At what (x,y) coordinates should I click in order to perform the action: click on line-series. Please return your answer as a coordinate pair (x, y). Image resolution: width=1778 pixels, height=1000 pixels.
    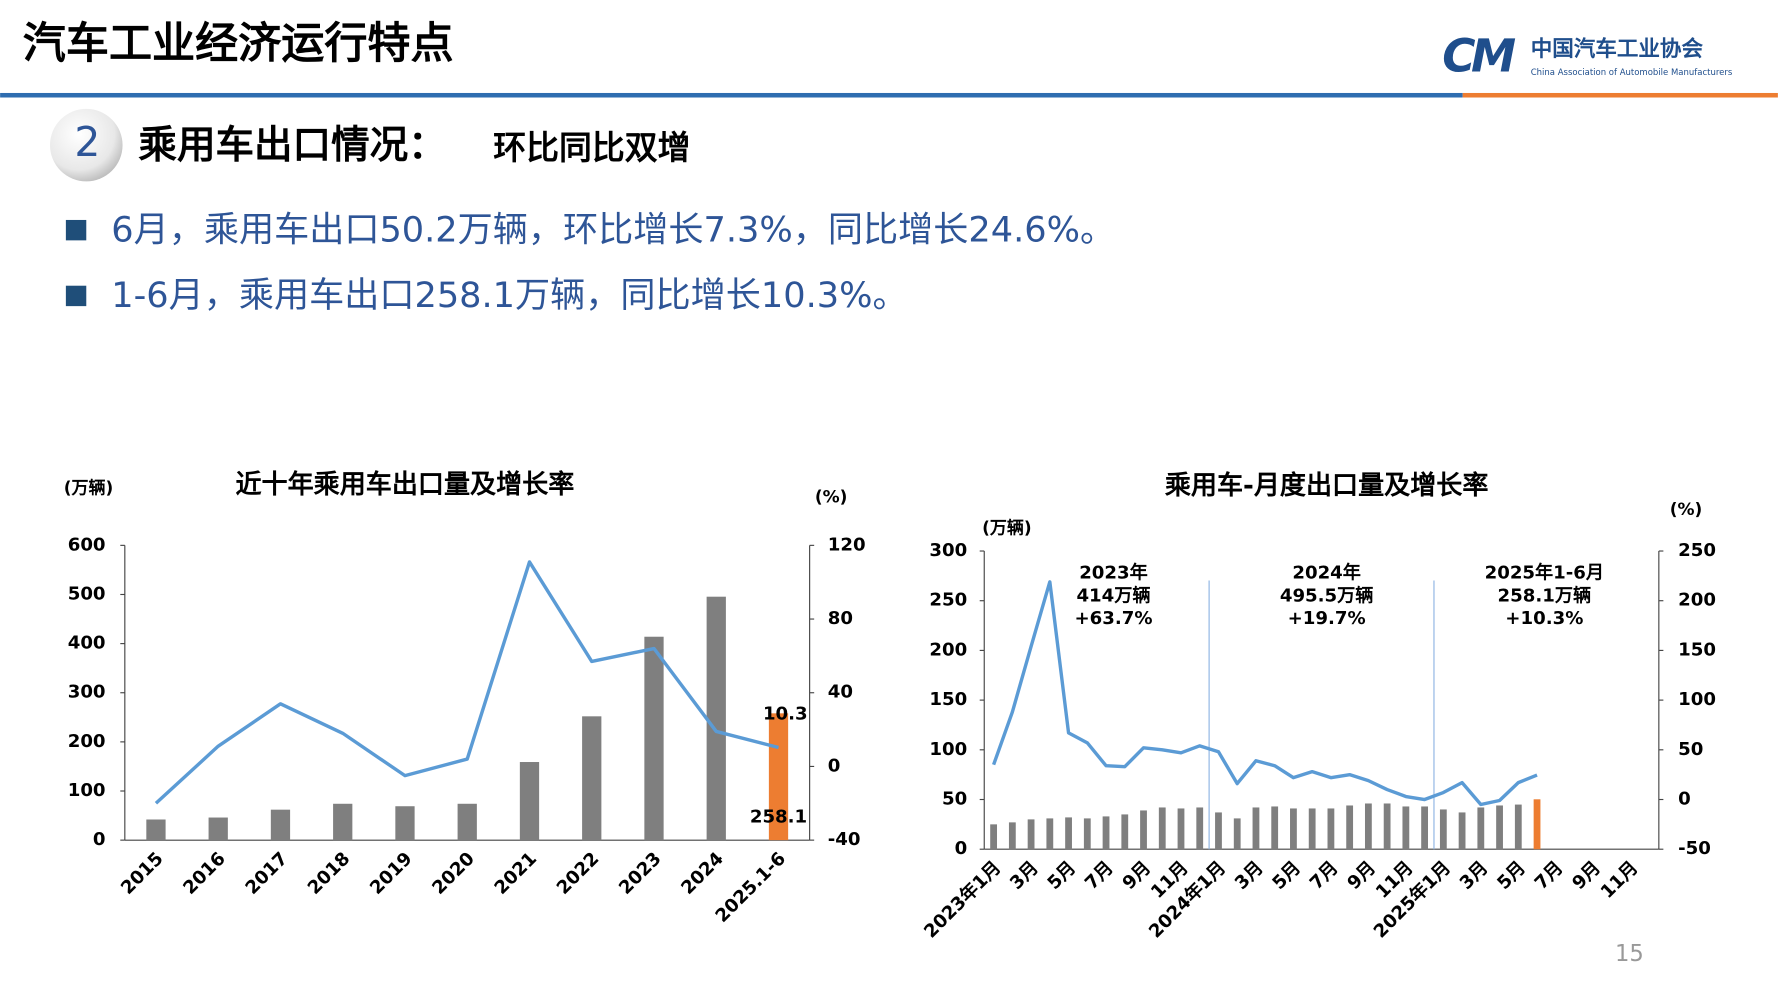
    Looking at the image, I should click on (1265, 693).